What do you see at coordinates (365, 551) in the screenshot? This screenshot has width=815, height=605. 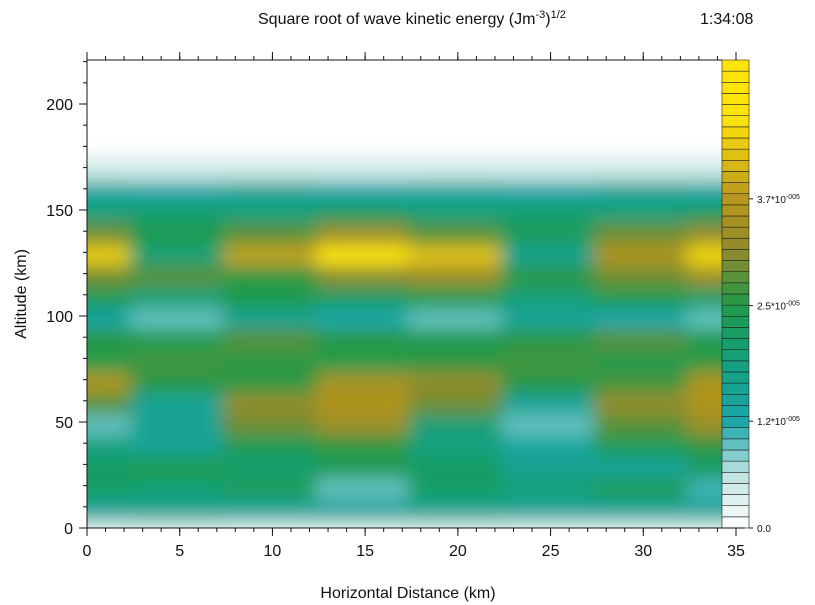 I see `x-tick-label: 15` at bounding box center [365, 551].